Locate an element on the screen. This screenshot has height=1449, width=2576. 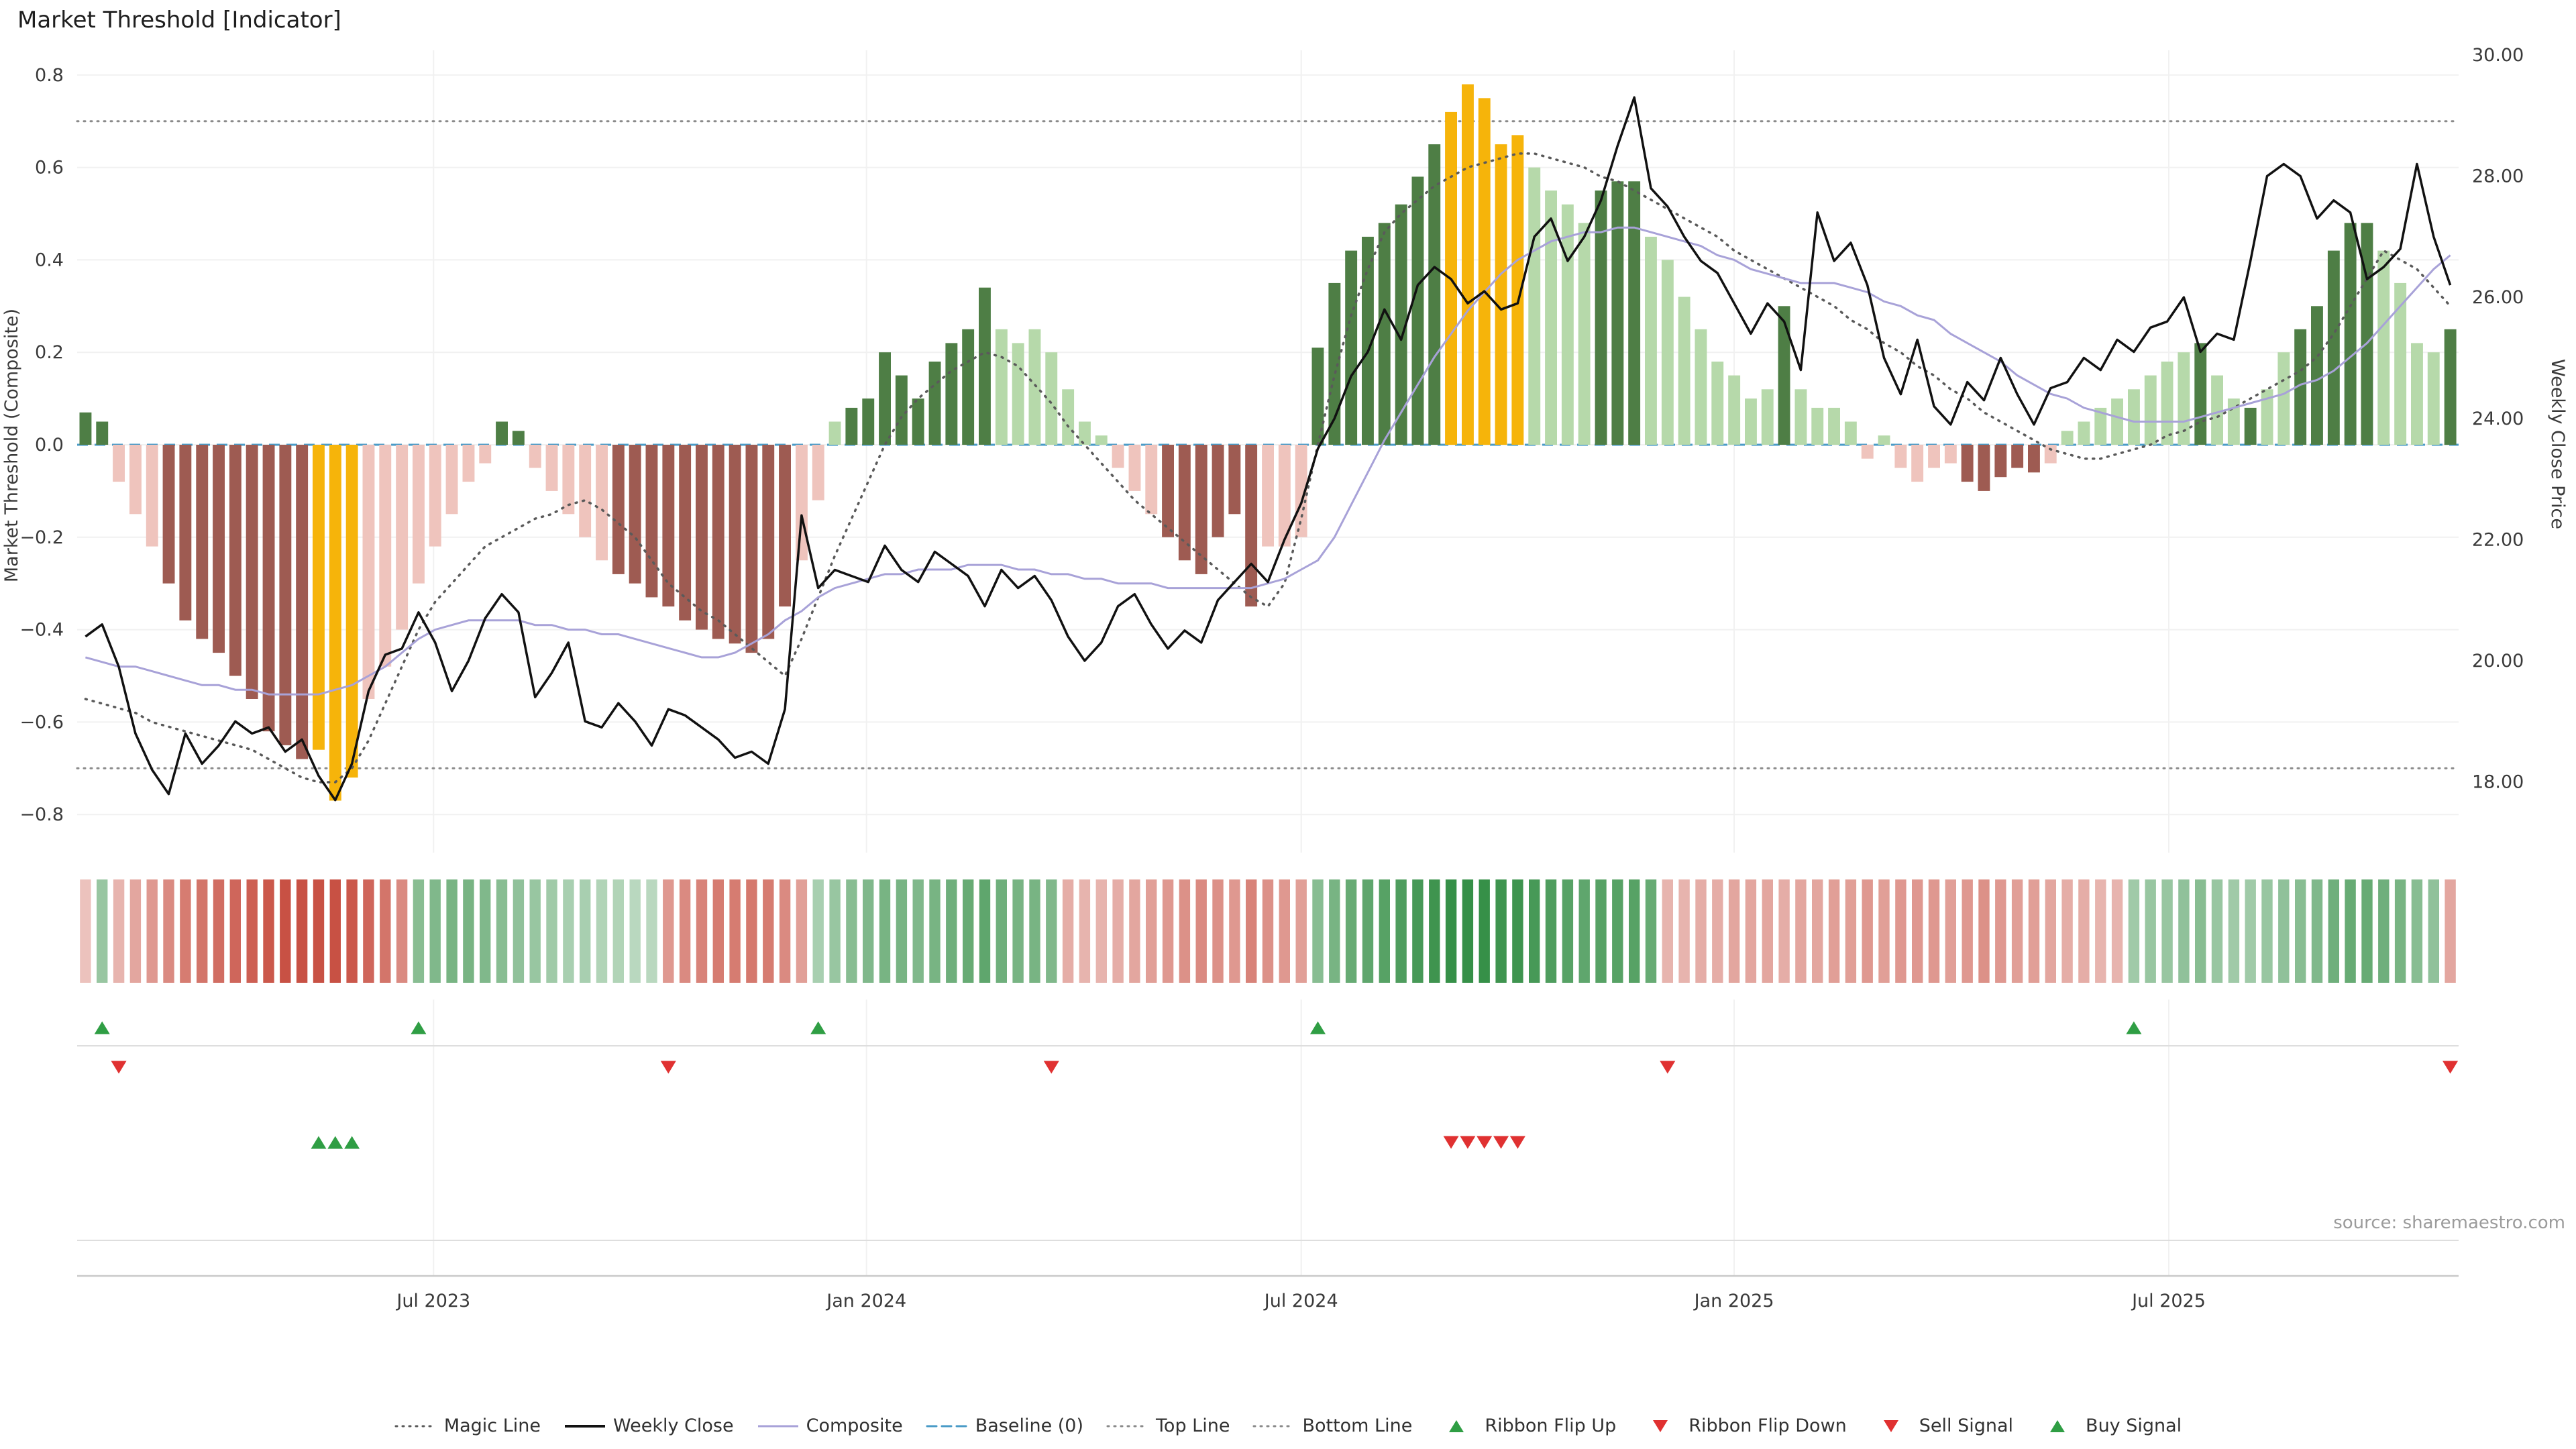
signal-markers is located at coordinates (1276, 1085).